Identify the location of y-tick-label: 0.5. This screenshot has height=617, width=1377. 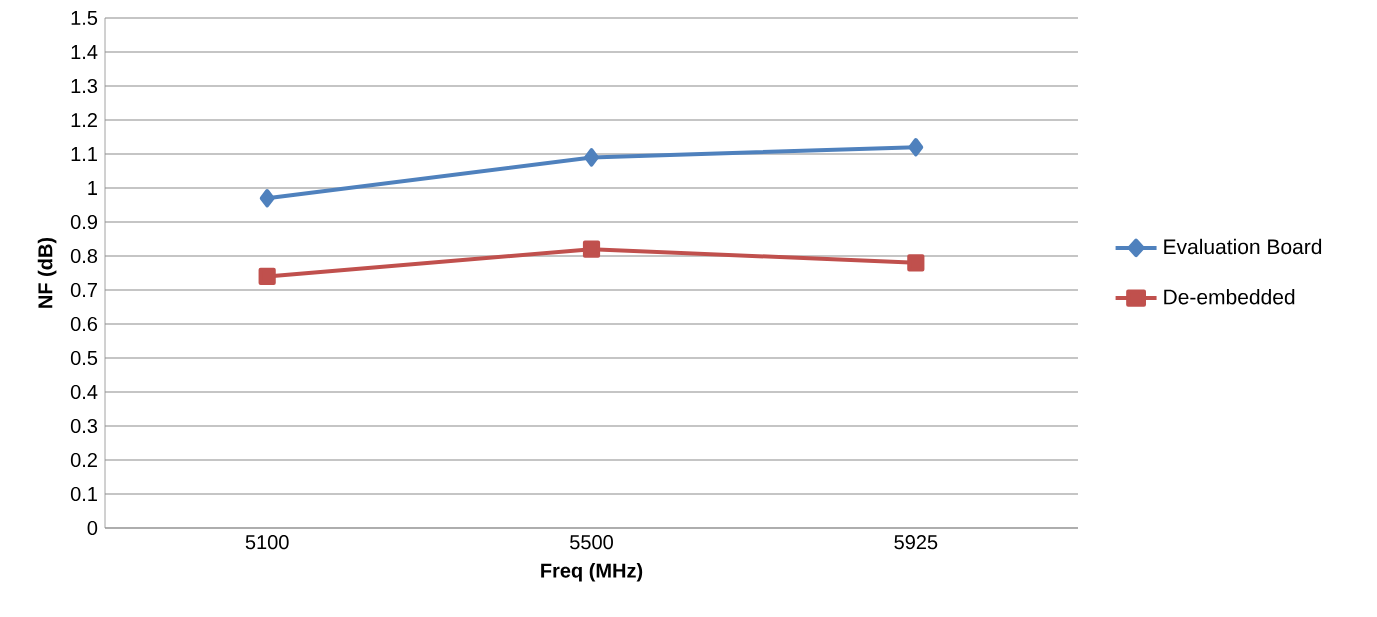
(84, 358).